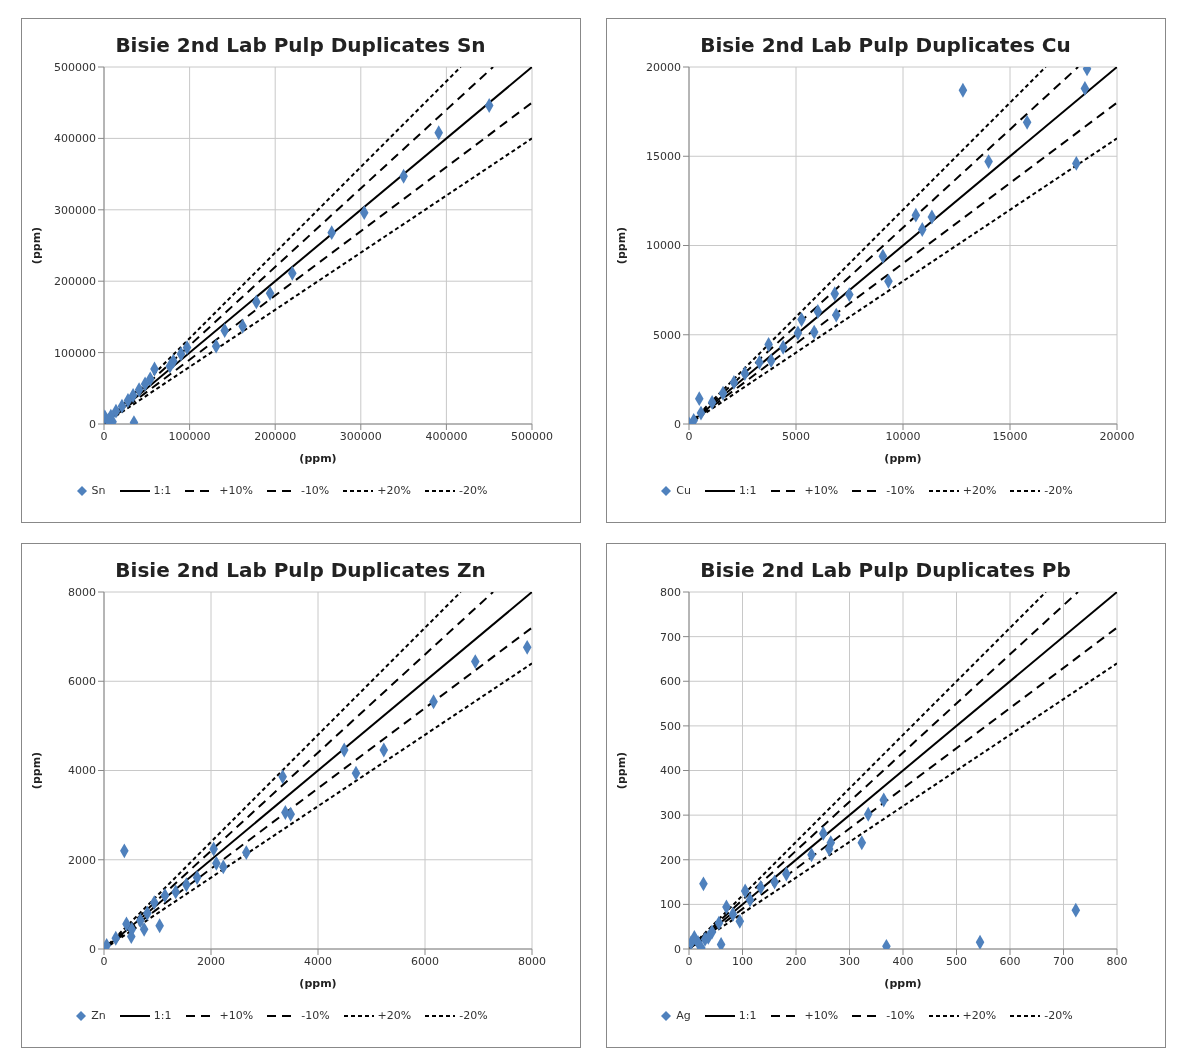  Describe the element at coordinates (1009, 436) in the screenshot. I see `x-tick-label: 15000` at that location.